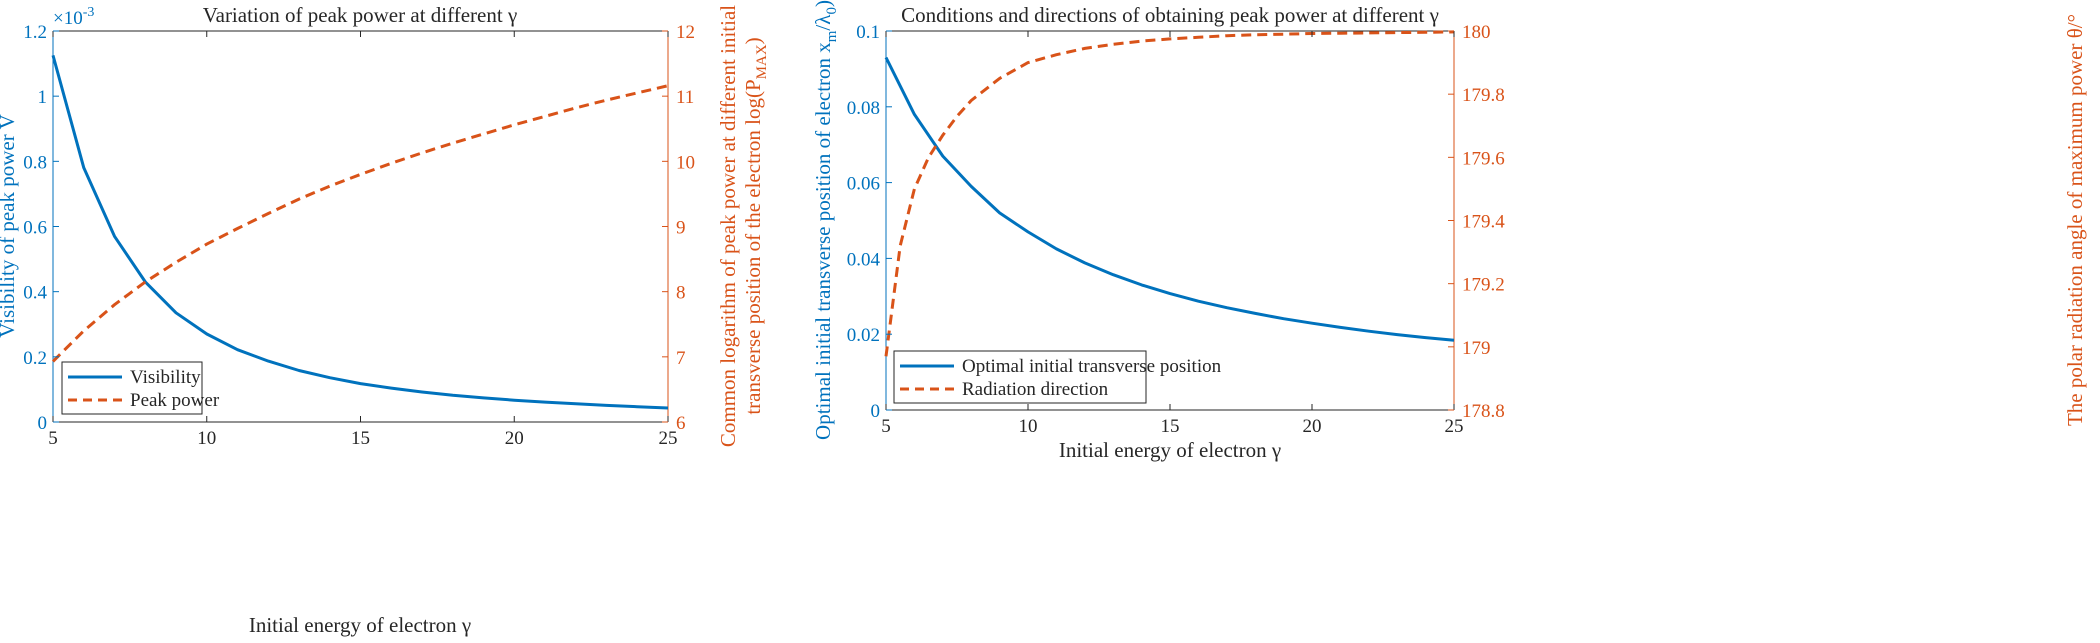 This screenshot has width=2100, height=643. I want to click on y-left-tick-label: 0.04, so click(864, 259).